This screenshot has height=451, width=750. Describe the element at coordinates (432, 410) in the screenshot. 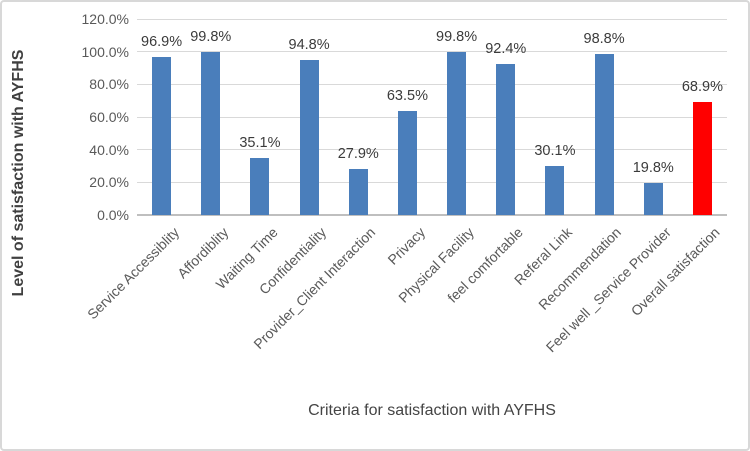

I see `x-axis-title: Criteria for satisfaction with AYFHS` at that location.